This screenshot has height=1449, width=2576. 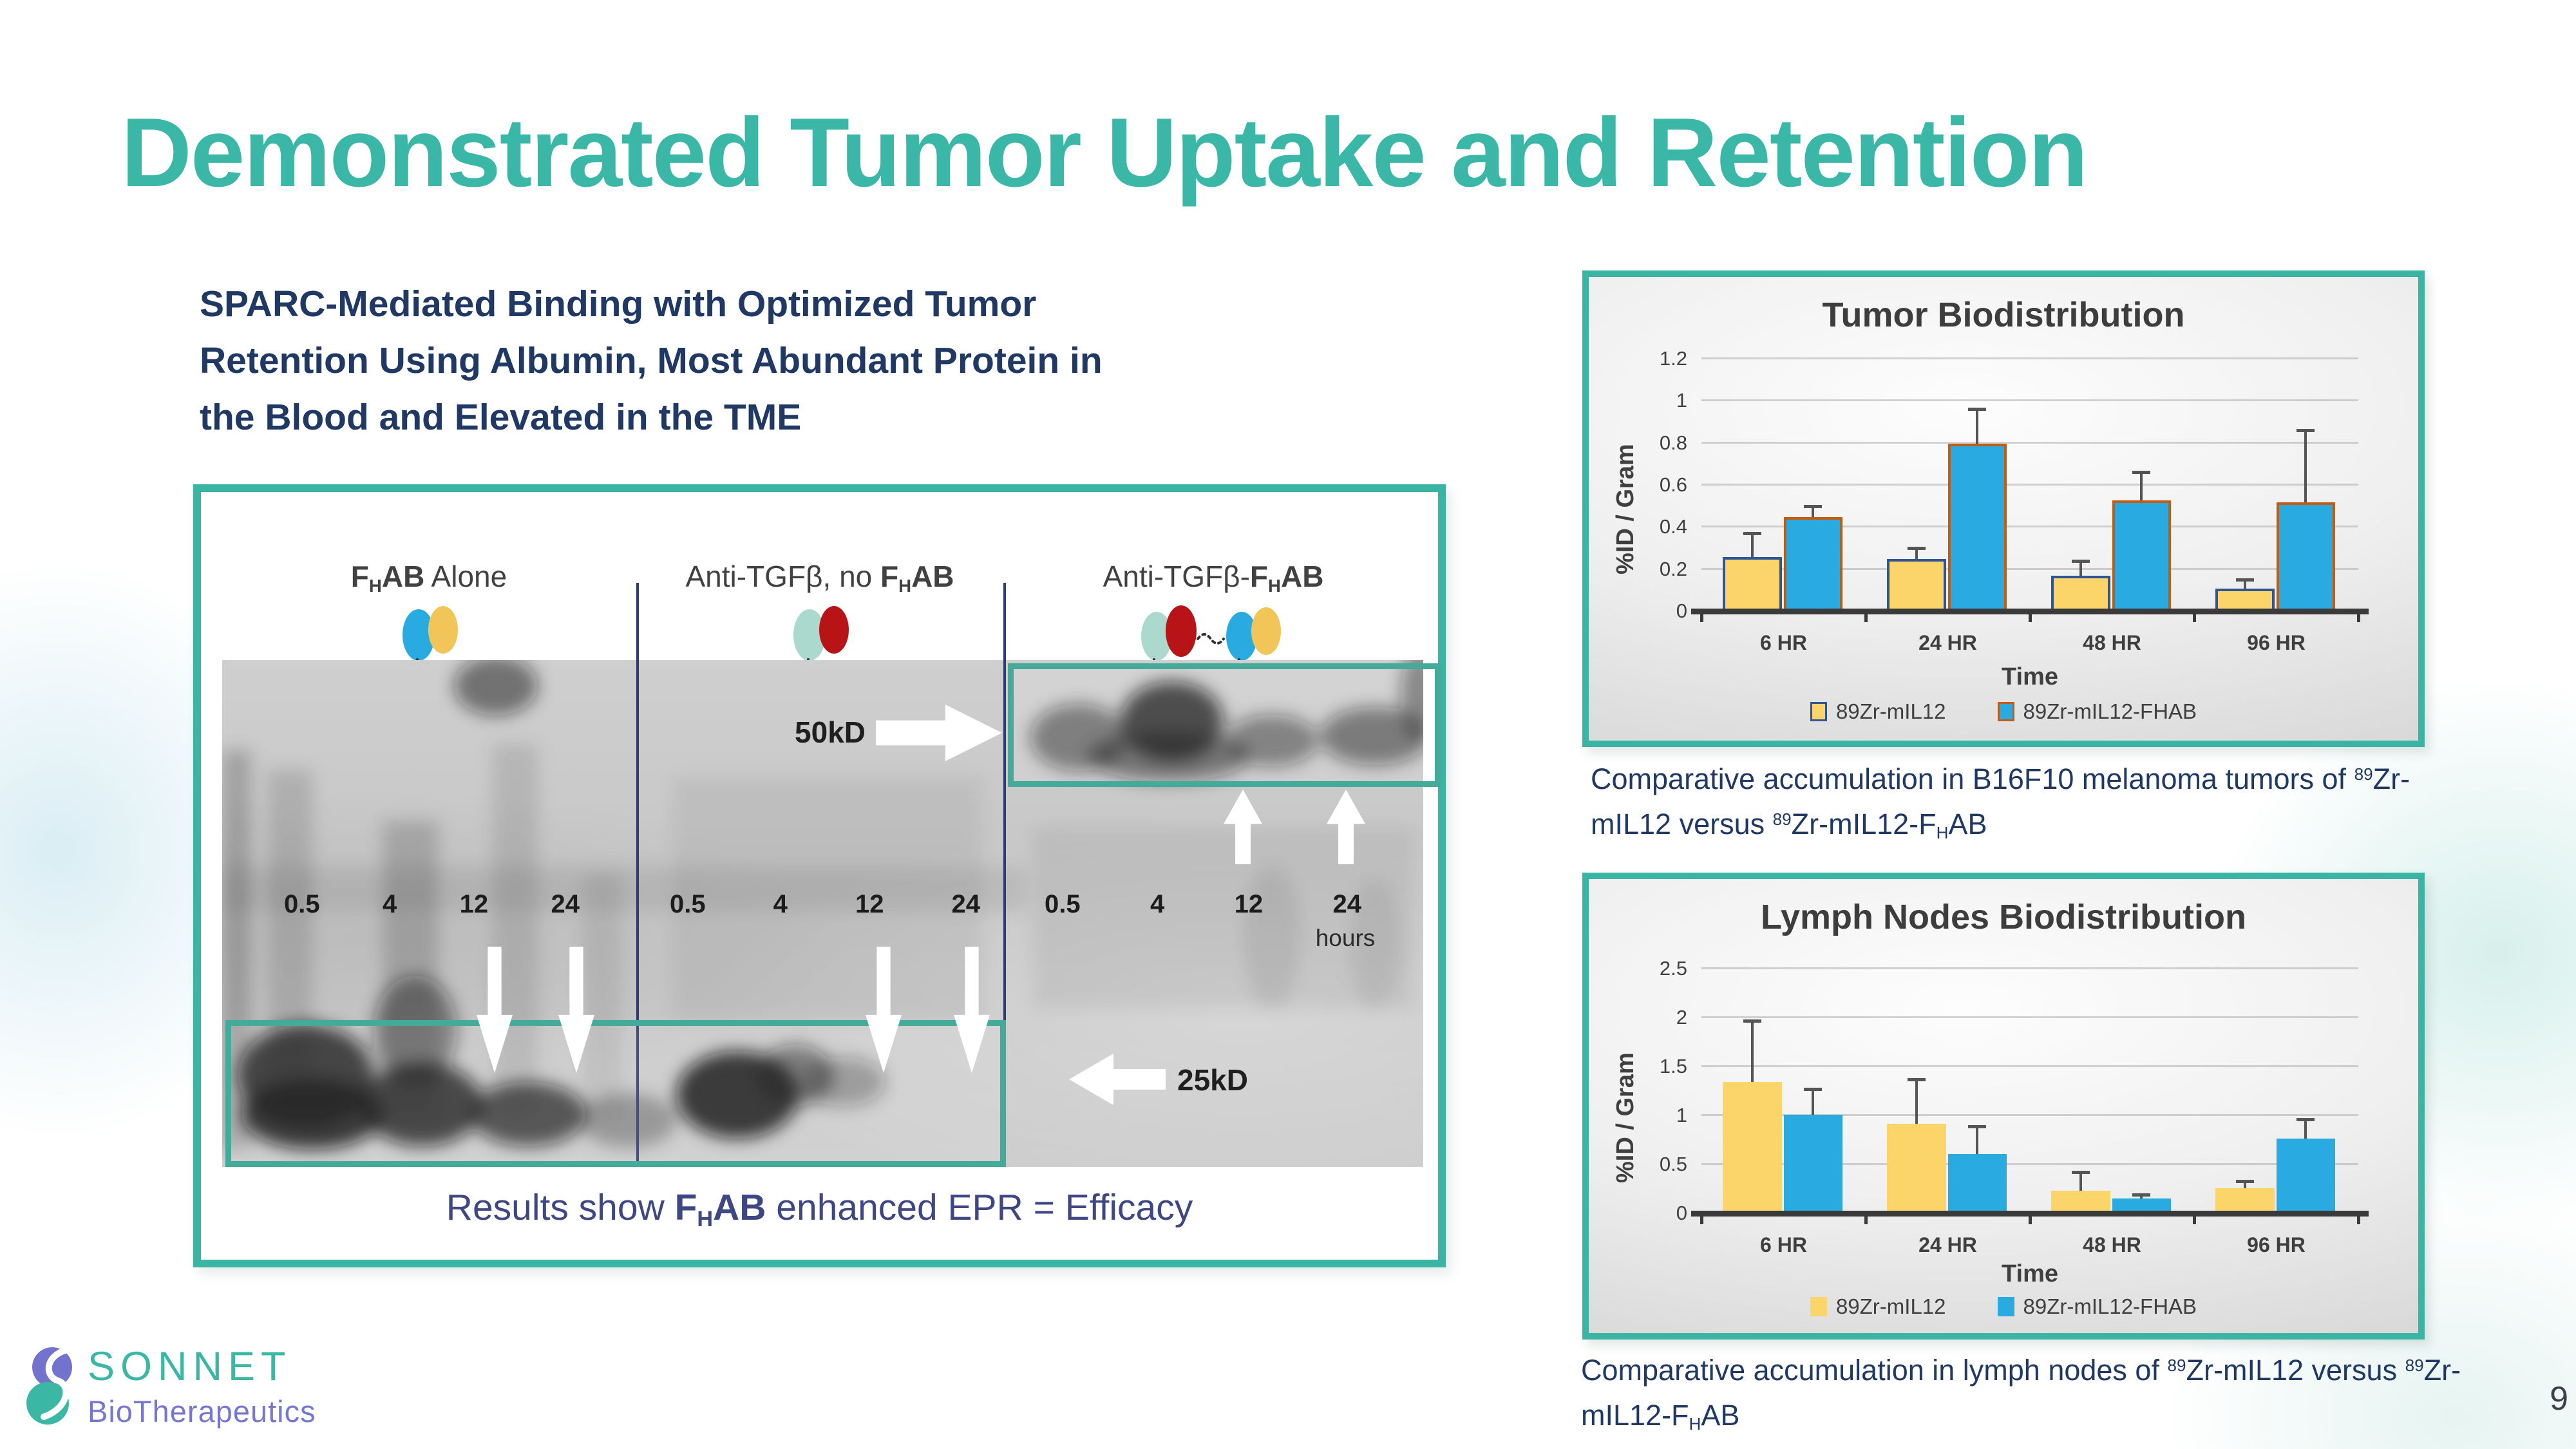 I want to click on logo-text: SONNET BioTherapeutics, so click(x=202, y=1388).